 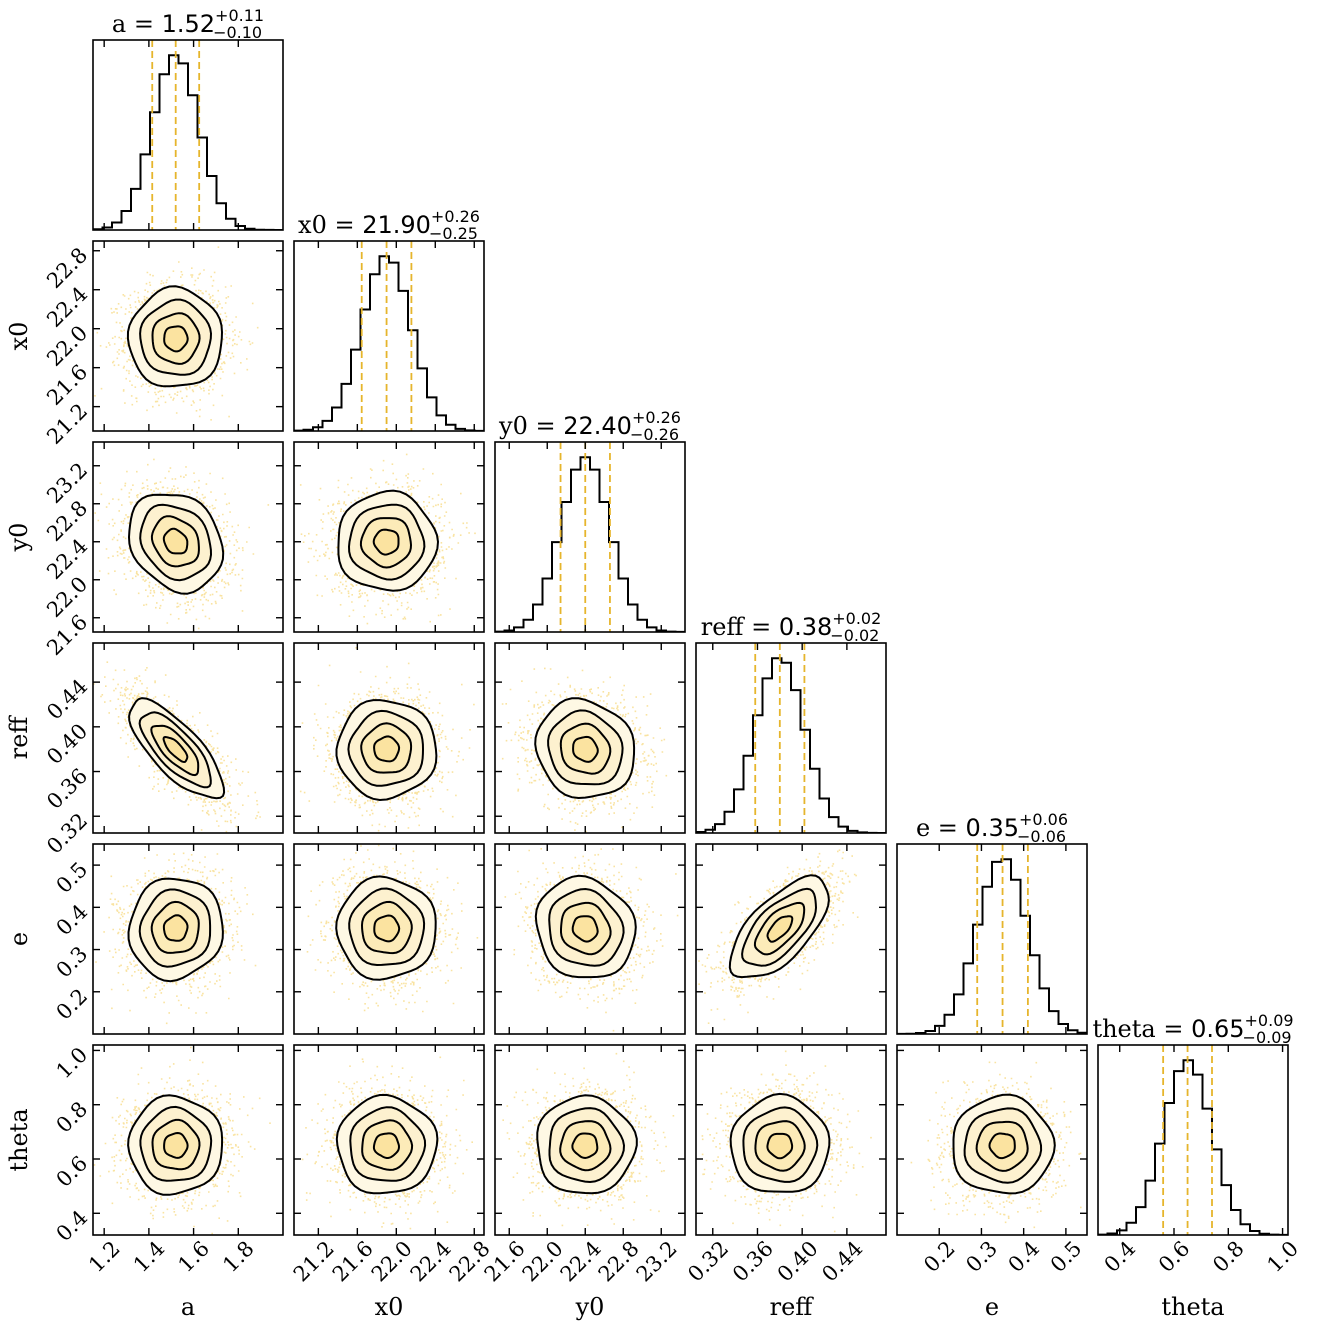 I want to click on x-tick-label-theta: 1.0, so click(x=1282, y=1256).